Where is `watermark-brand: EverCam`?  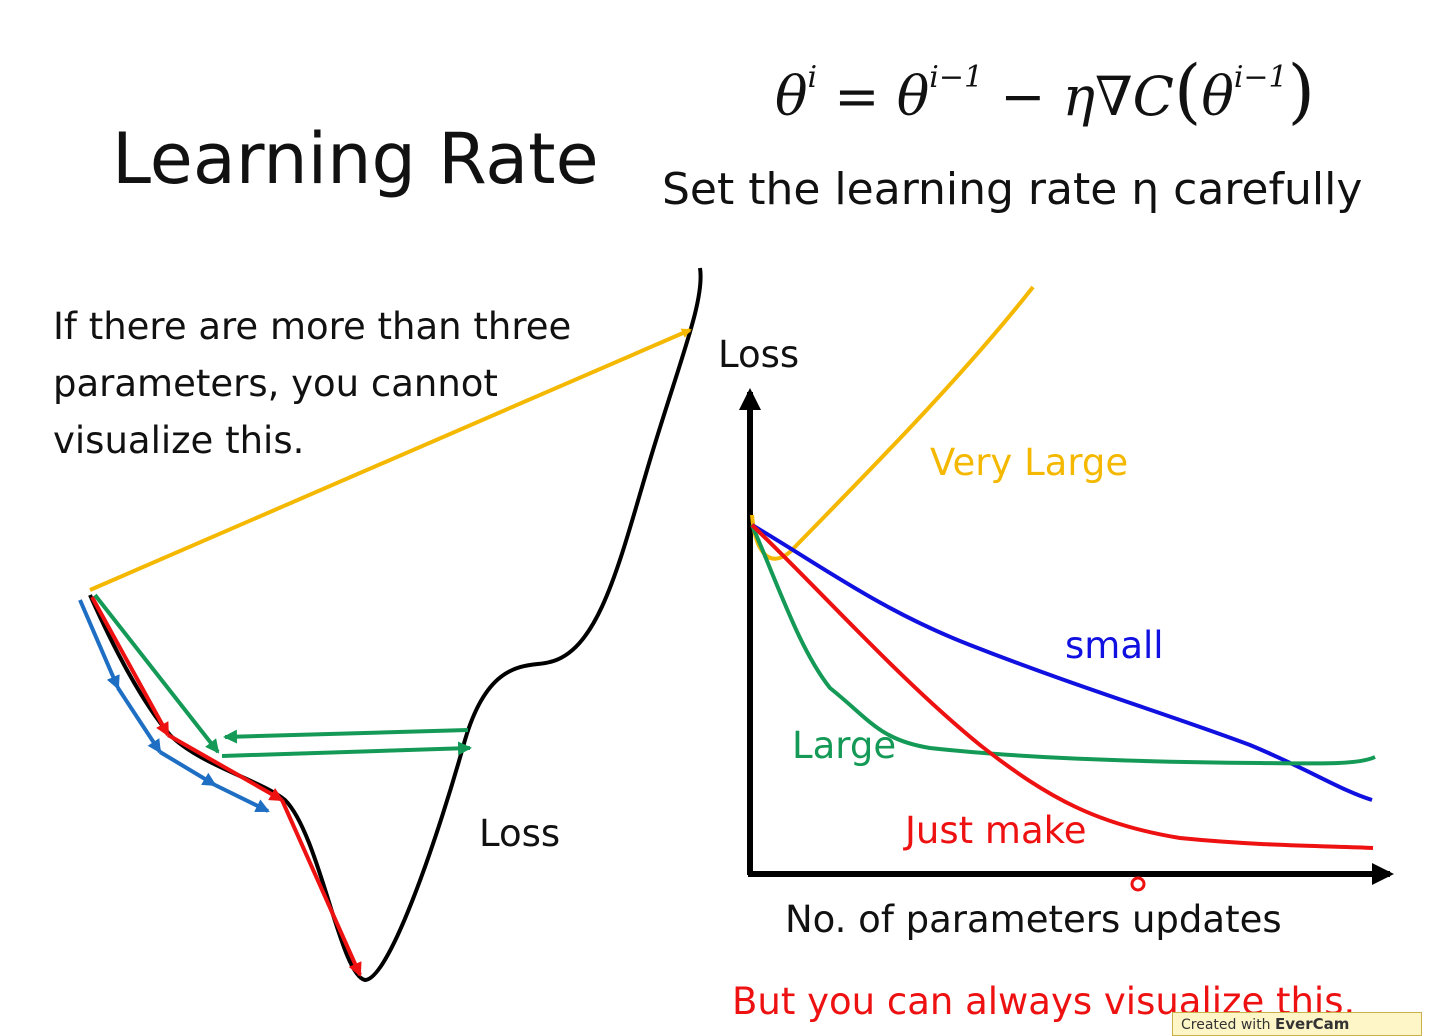 watermark-brand: EverCam is located at coordinates (1312, 1024).